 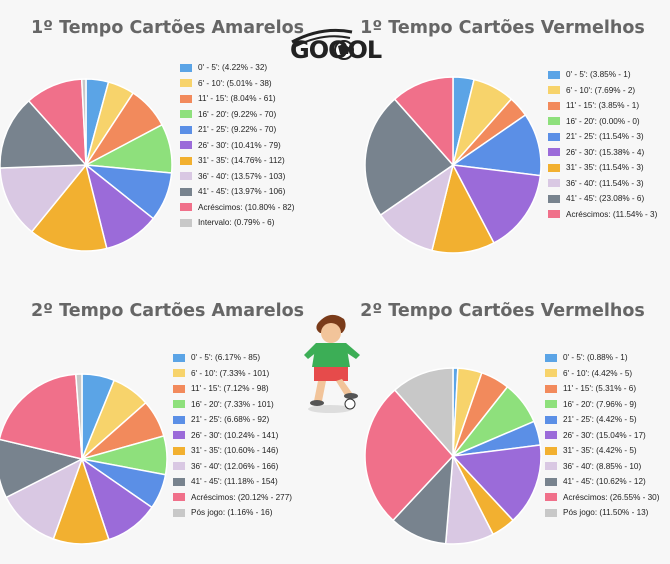 What do you see at coordinates (602, 513) in the screenshot?
I see `legend-item: Pós jogo: (11.50% - 13)` at bounding box center [602, 513].